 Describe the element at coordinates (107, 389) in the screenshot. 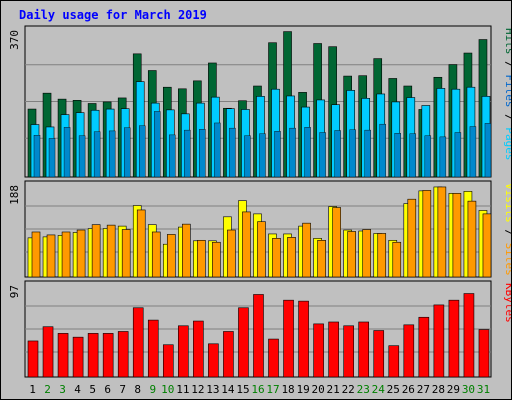

I see `day-label-6: 6` at that location.